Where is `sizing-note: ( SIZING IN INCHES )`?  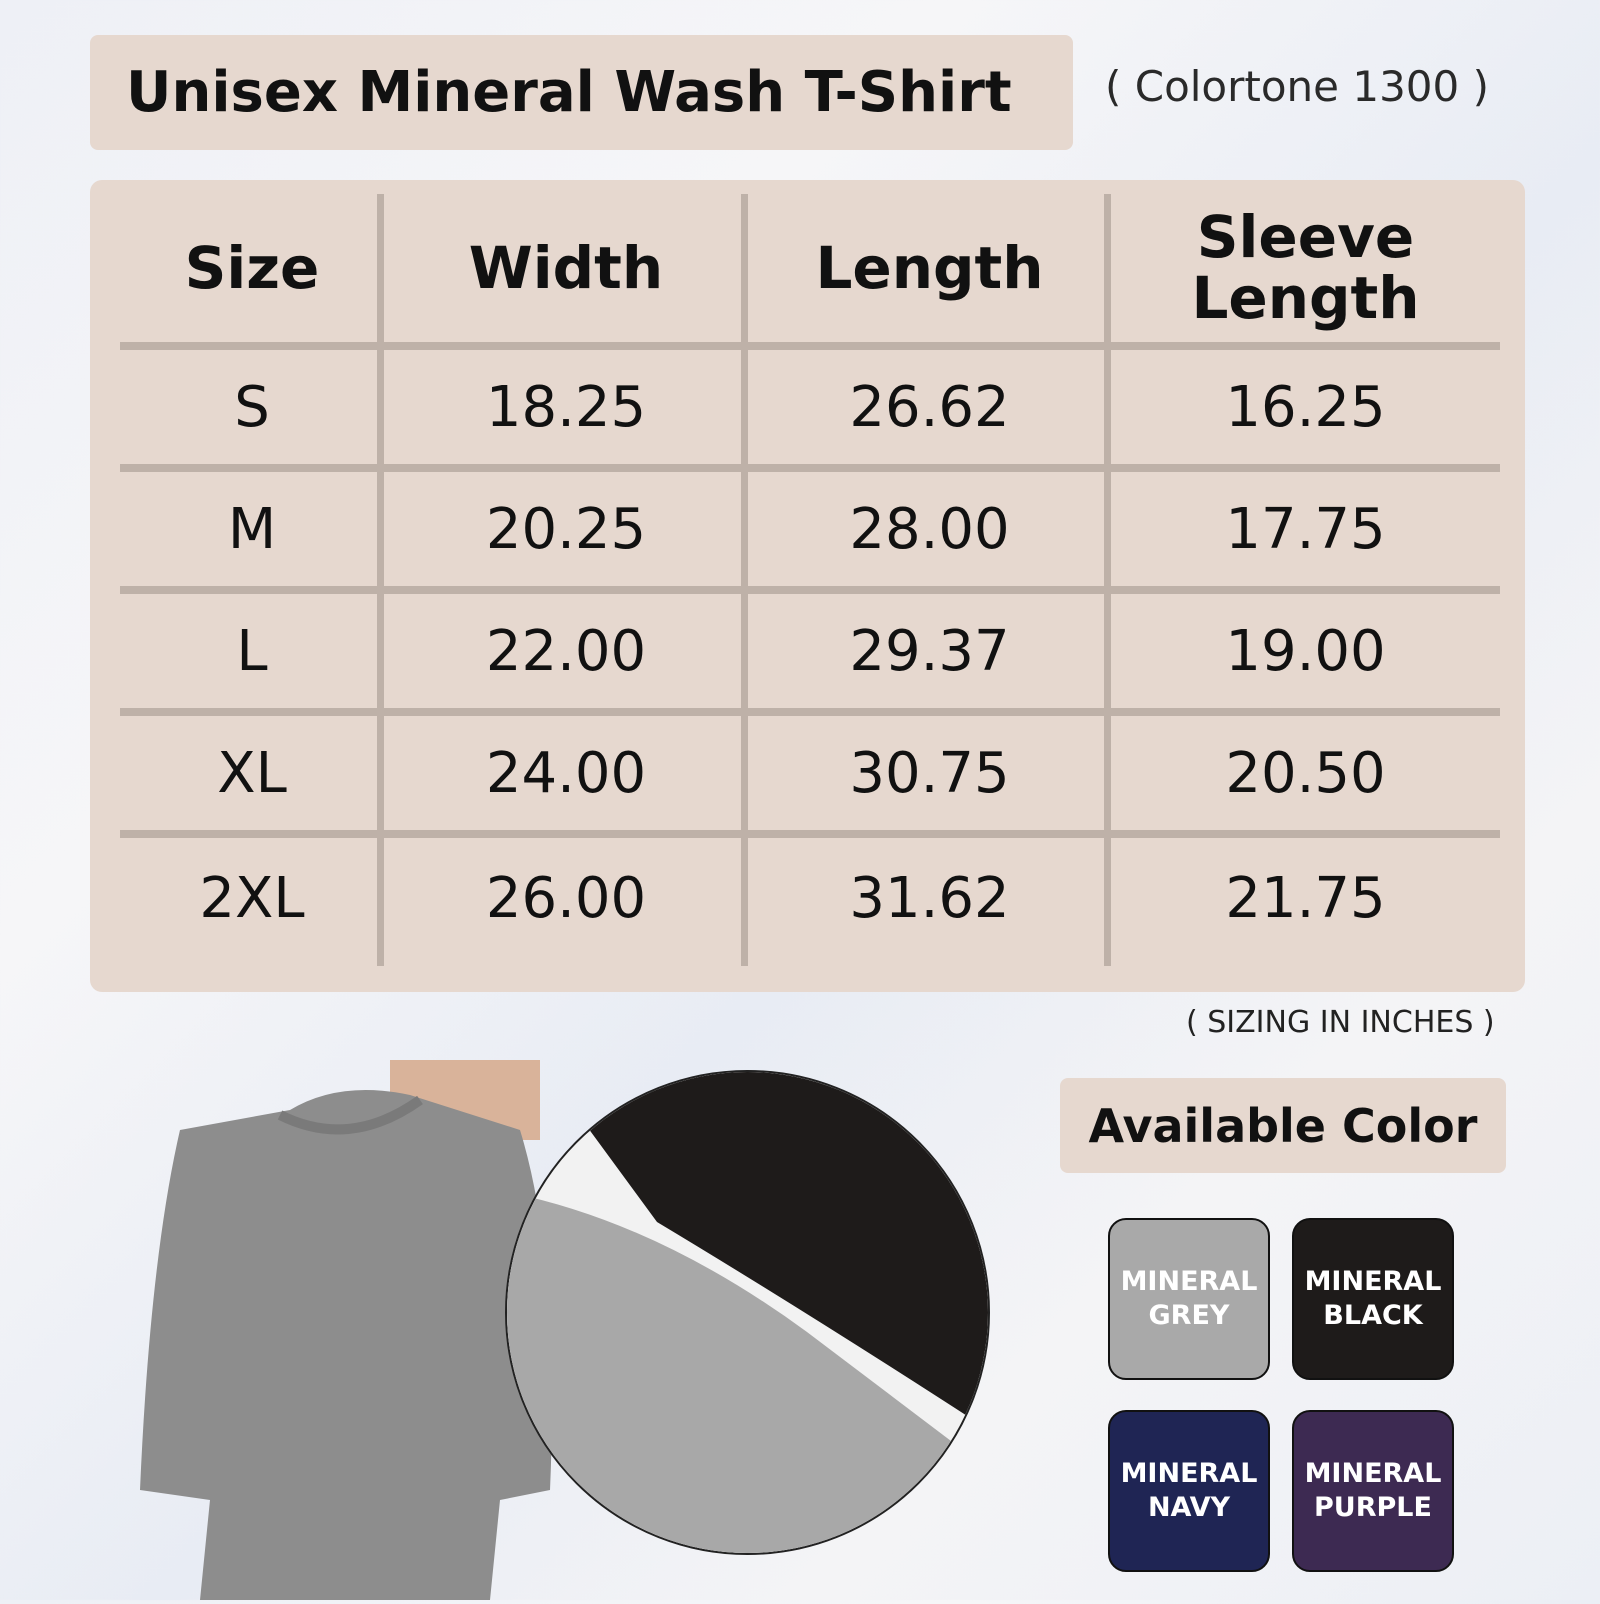 sizing-note: ( SIZING IN INCHES ) is located at coordinates (1340, 1022).